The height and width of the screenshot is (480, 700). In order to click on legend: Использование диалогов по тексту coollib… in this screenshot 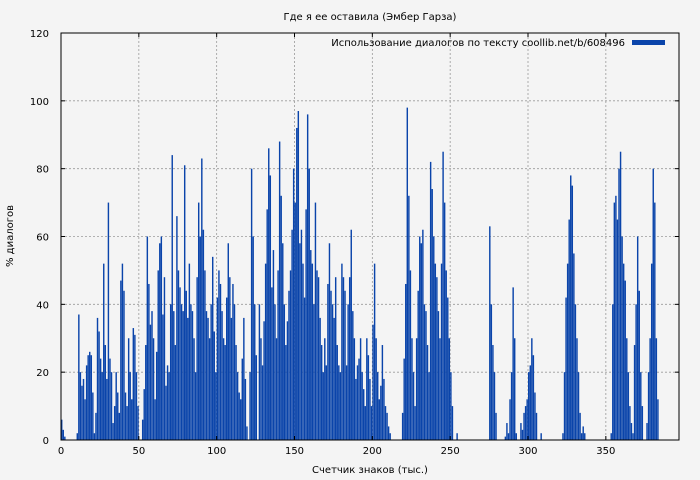, I will do `click(498, 43)`.